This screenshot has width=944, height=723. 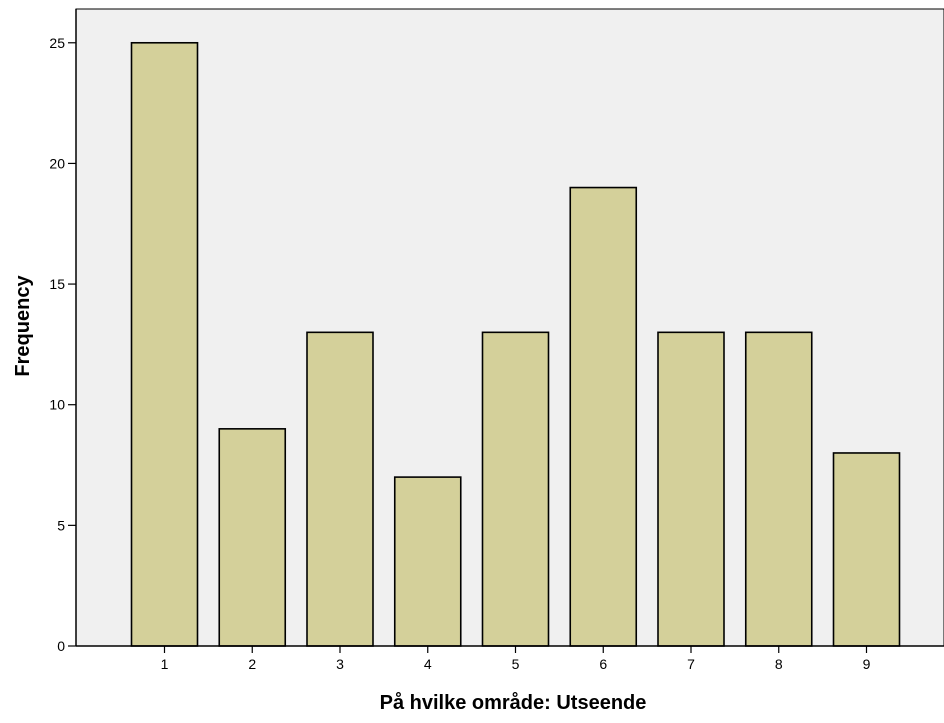 What do you see at coordinates (61, 646) in the screenshot?
I see `y-tick-label: 0` at bounding box center [61, 646].